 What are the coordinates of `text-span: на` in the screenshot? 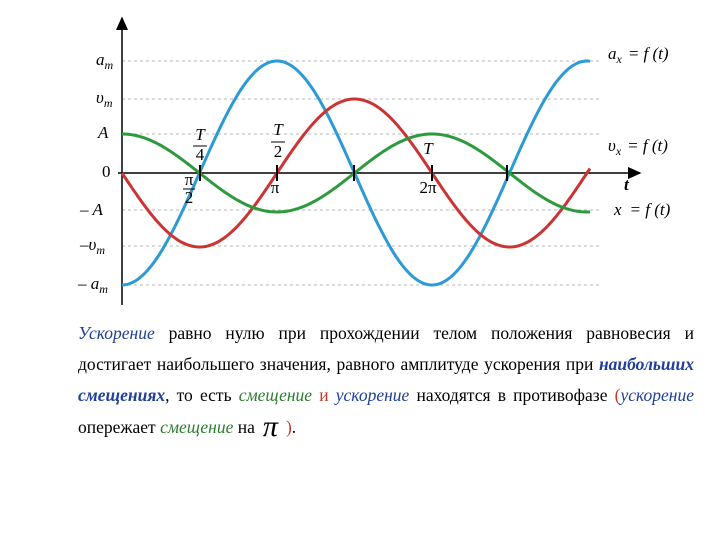 It's located at (244, 427).